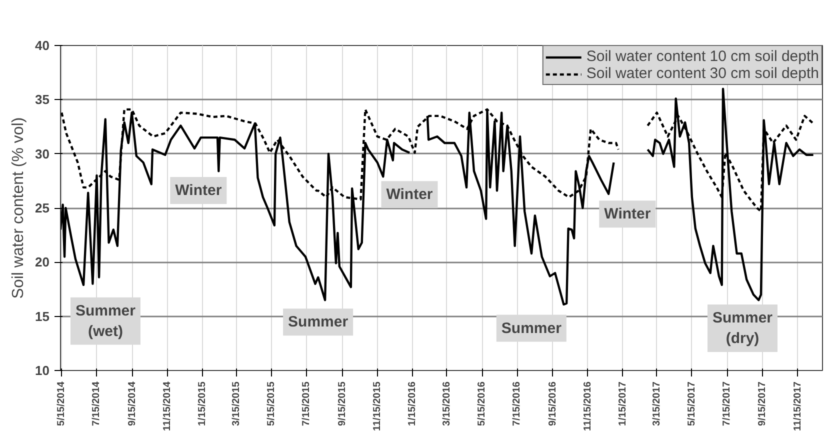 This screenshot has width=827, height=433. I want to click on y-tick-label: 40, so click(42, 45).